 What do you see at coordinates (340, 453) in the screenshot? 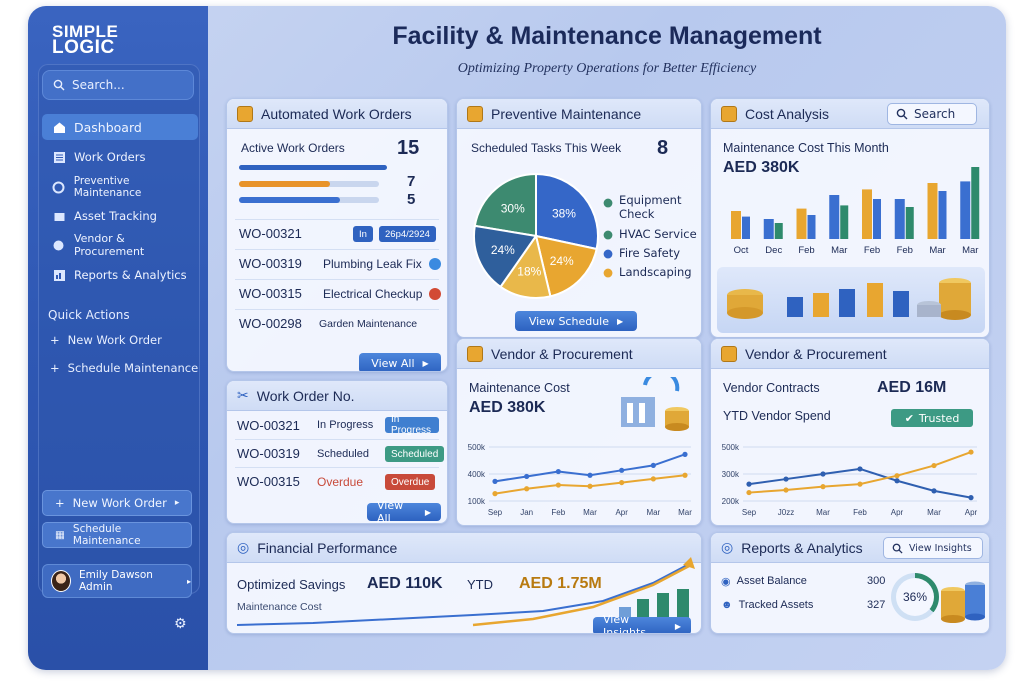
I see `table-row: WO-00319 Scheduled Scheduled` at bounding box center [340, 453].